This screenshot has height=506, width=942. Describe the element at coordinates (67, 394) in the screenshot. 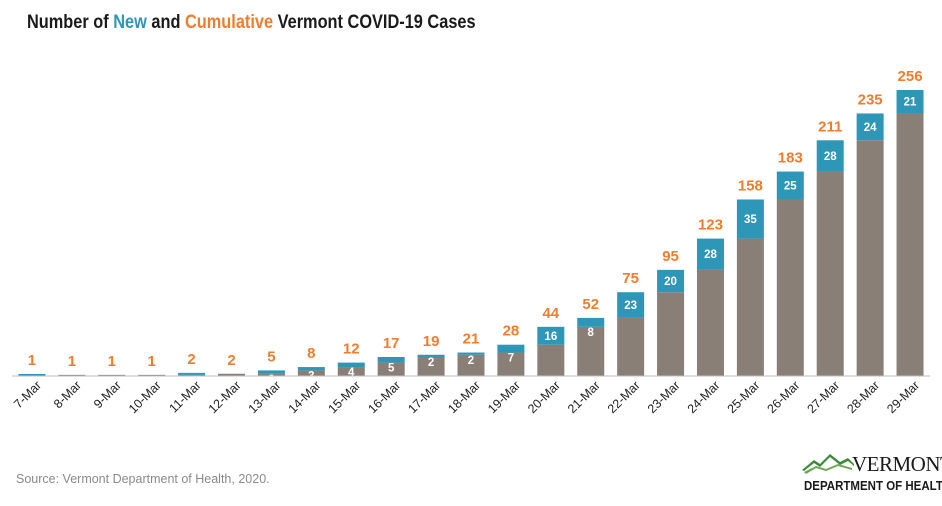

I see `x-tick-label-1: 8-Mar` at that location.